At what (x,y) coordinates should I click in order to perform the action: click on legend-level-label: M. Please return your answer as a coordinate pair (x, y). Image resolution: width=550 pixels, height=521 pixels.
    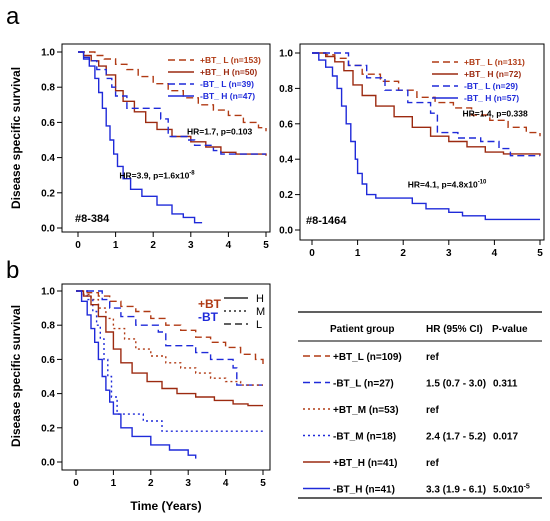
    Looking at the image, I should click on (260, 312).